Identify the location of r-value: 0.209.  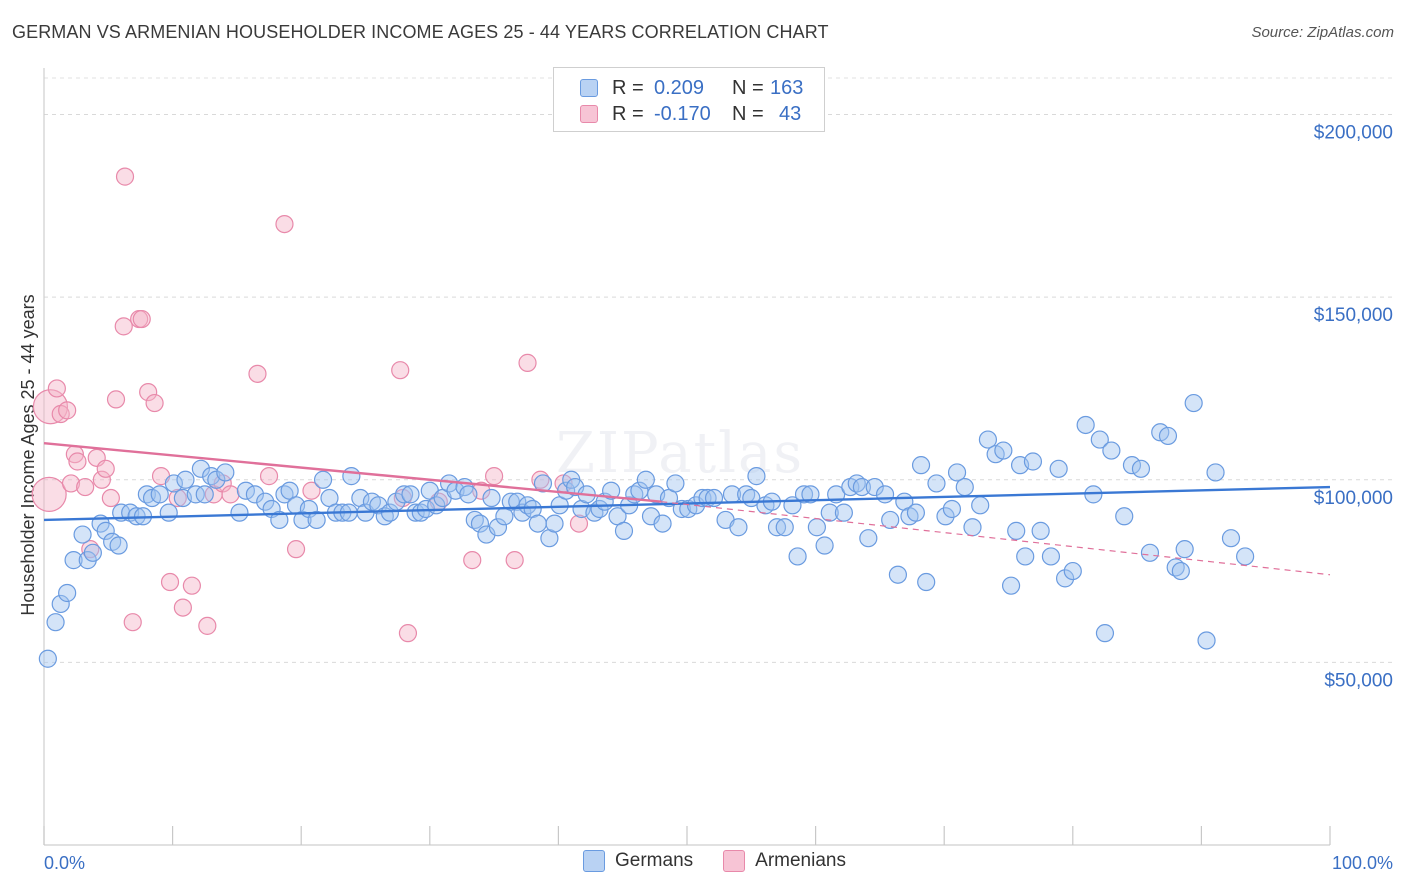
(679, 87).